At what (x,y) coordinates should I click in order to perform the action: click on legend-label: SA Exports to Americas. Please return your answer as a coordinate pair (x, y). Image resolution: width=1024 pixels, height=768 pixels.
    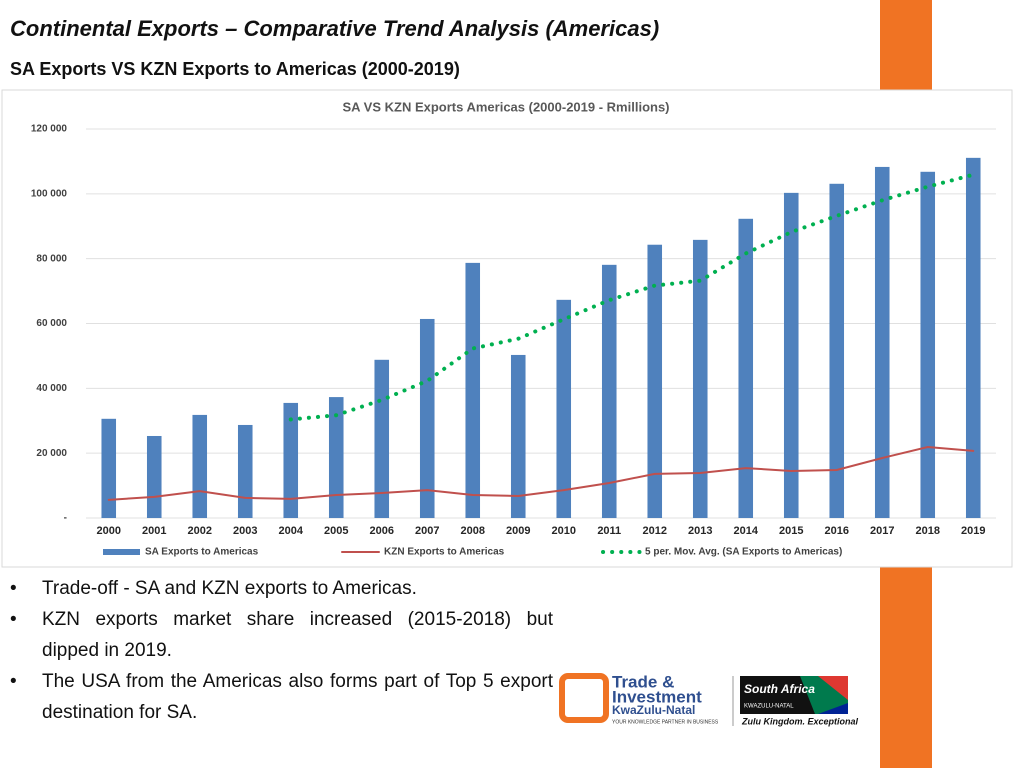
    Looking at the image, I should click on (202, 552).